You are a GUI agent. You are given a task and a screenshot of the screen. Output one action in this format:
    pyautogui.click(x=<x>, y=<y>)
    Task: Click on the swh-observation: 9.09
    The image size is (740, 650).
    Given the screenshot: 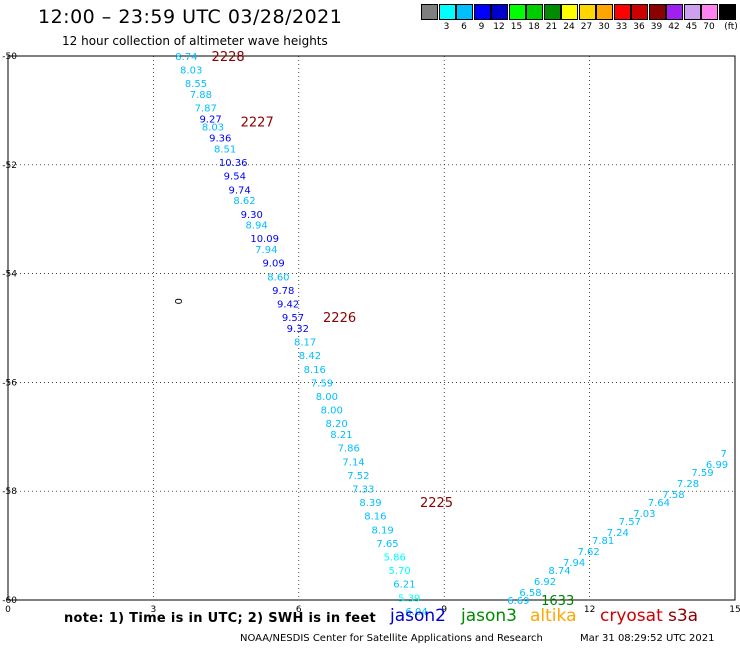 What is the action you would take?
    pyautogui.click(x=273, y=264)
    